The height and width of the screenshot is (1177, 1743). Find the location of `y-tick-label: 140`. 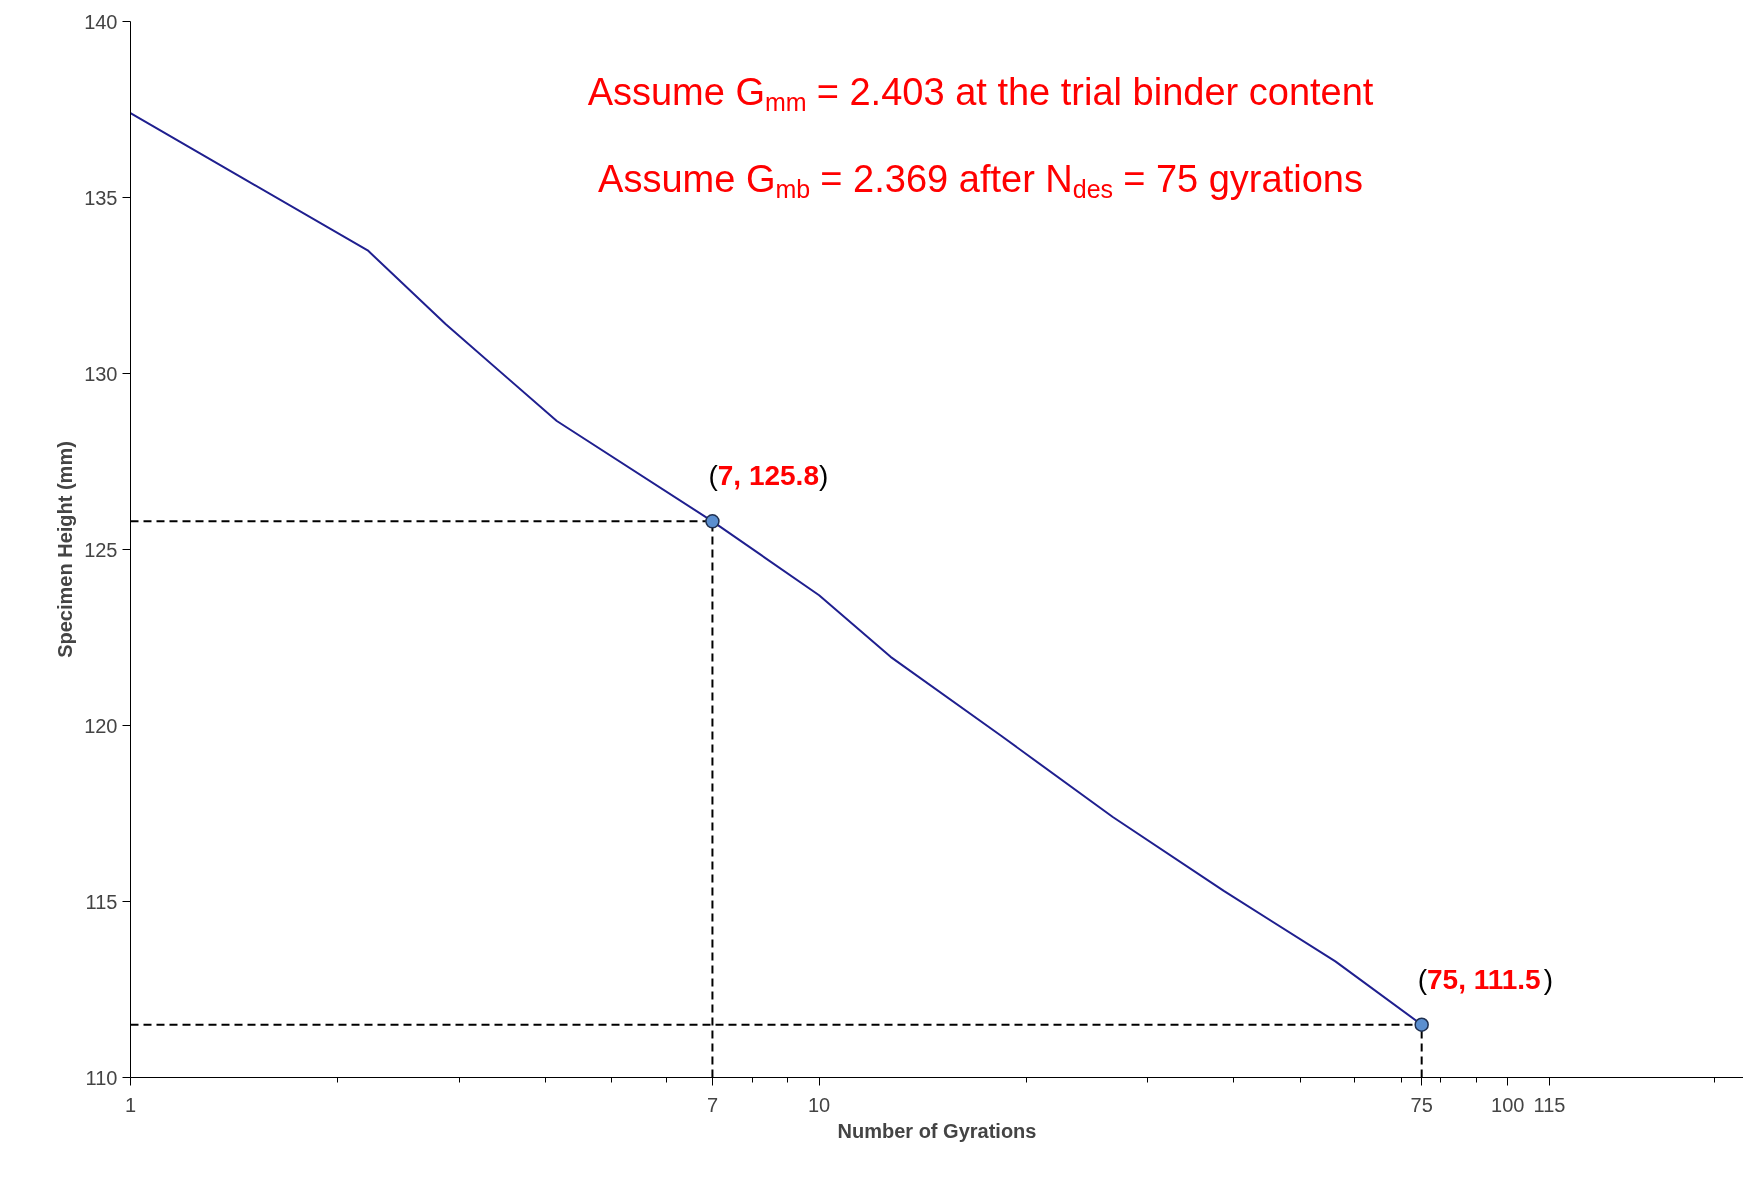

y-tick-label: 140 is located at coordinates (101, 21).